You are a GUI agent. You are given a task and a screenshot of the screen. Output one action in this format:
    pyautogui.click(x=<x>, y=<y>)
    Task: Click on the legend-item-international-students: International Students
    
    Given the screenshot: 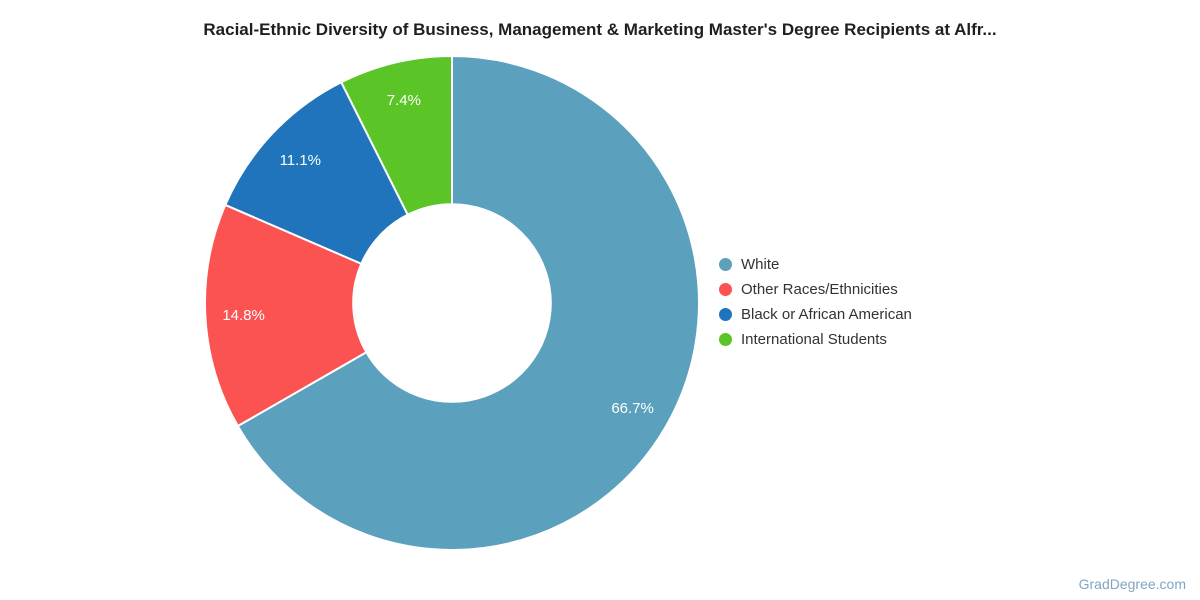 What is the action you would take?
    pyautogui.click(x=815, y=339)
    